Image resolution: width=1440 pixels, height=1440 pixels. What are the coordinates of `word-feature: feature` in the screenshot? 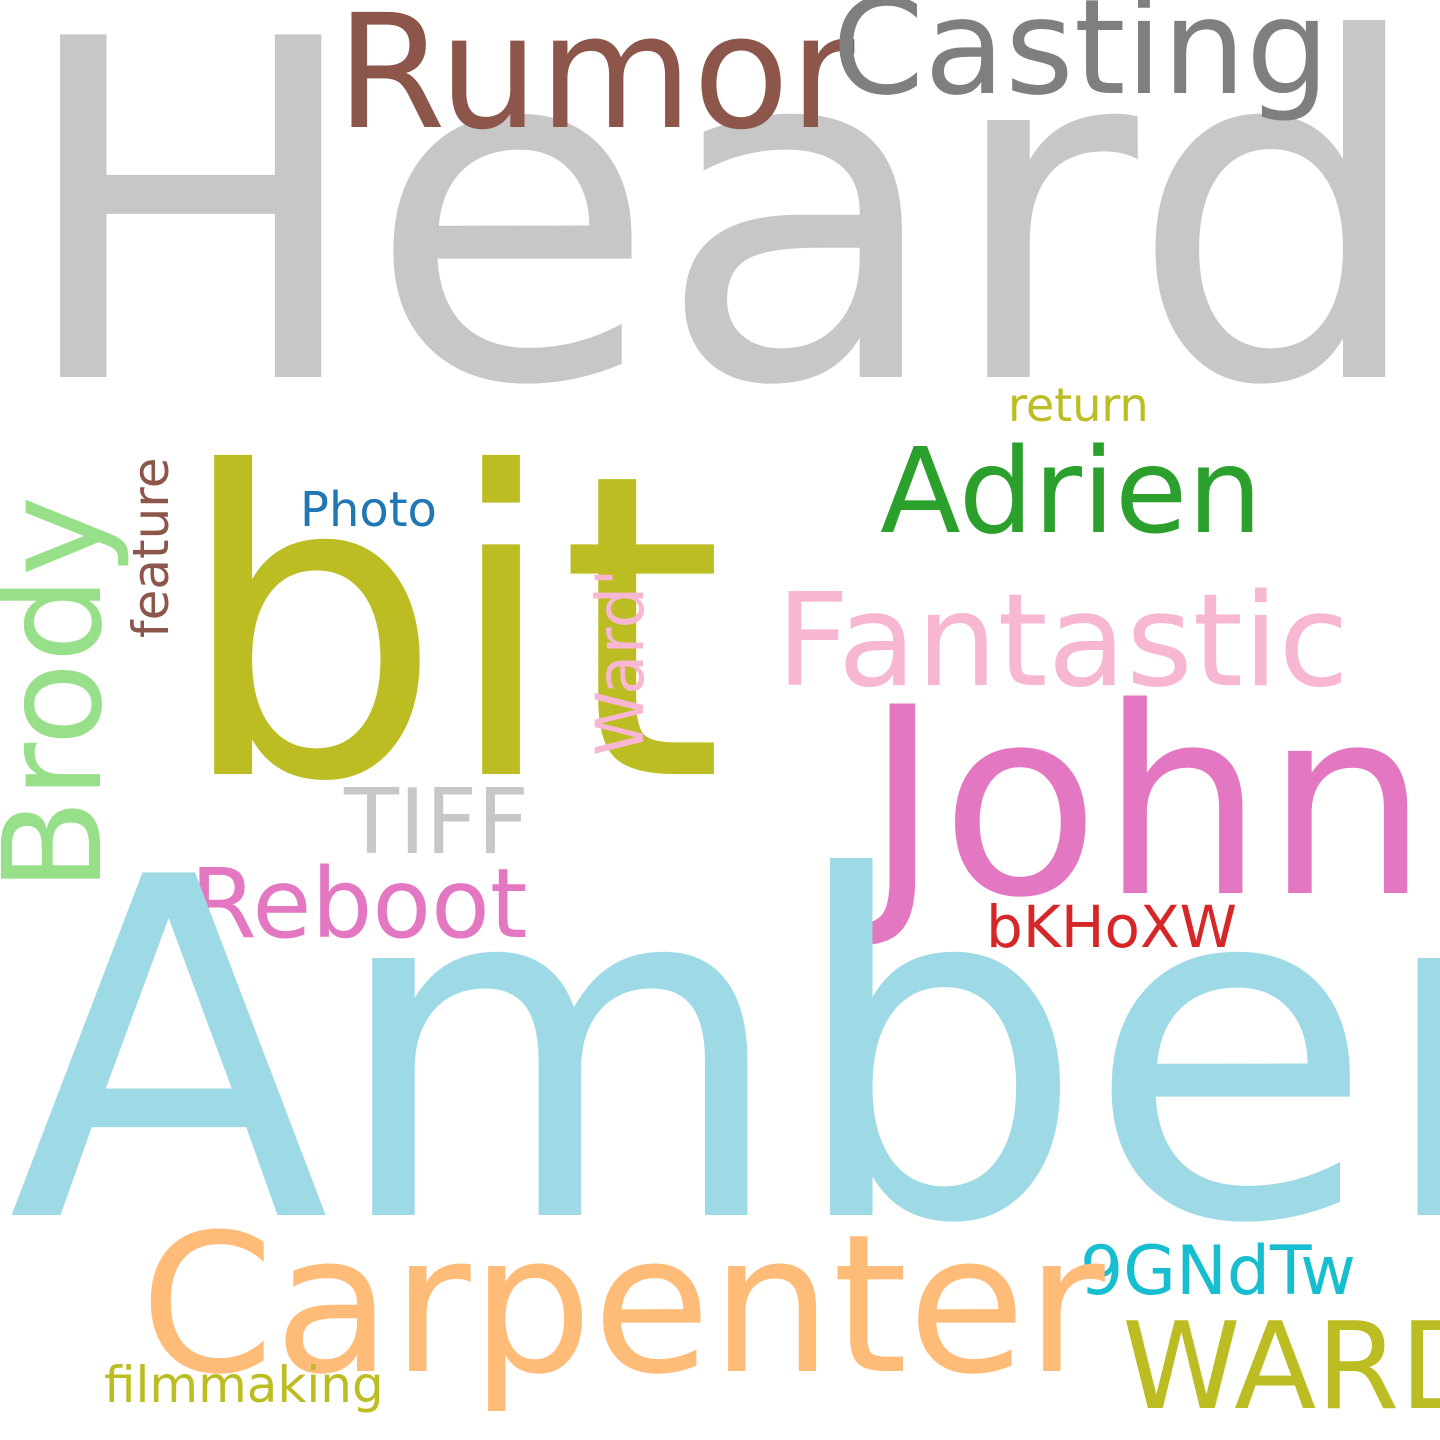 It's located at (151, 547).